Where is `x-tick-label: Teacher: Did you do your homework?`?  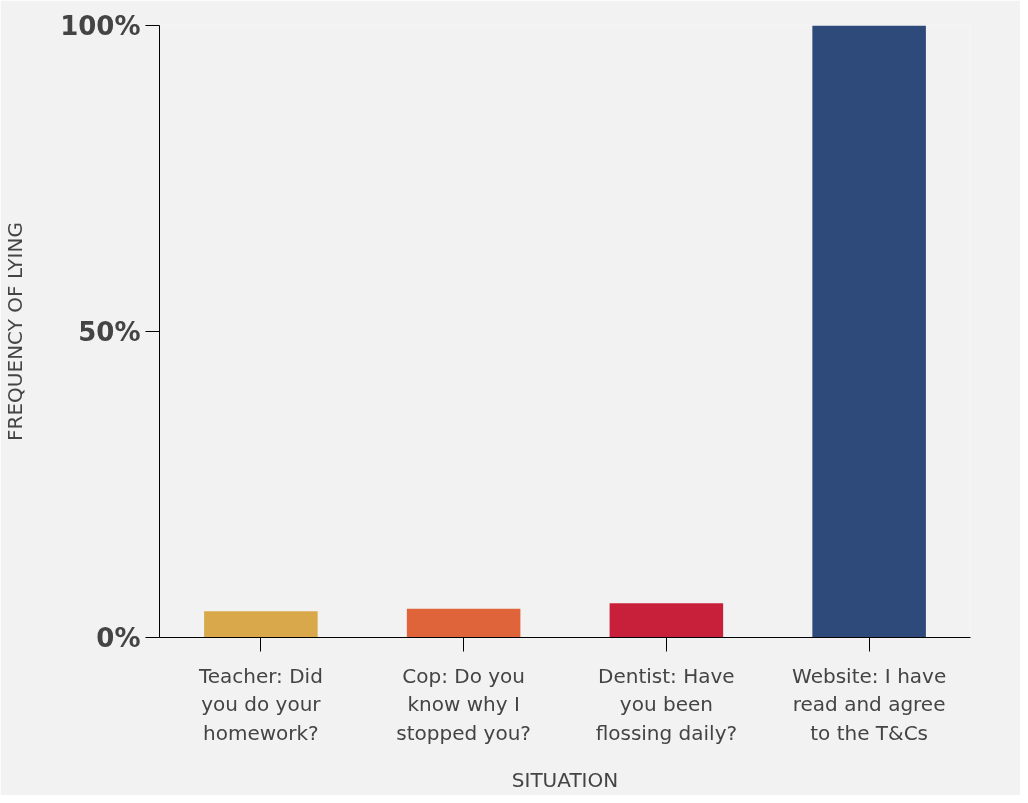
x-tick-label: Teacher: Did you do your homework? is located at coordinates (260, 704).